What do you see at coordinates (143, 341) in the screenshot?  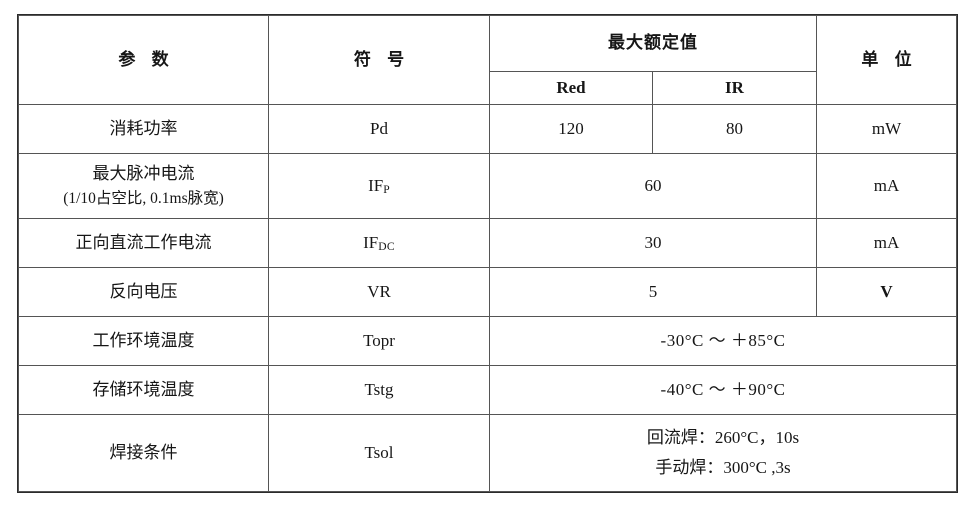 I see `param-name: 工作环境温度` at bounding box center [143, 341].